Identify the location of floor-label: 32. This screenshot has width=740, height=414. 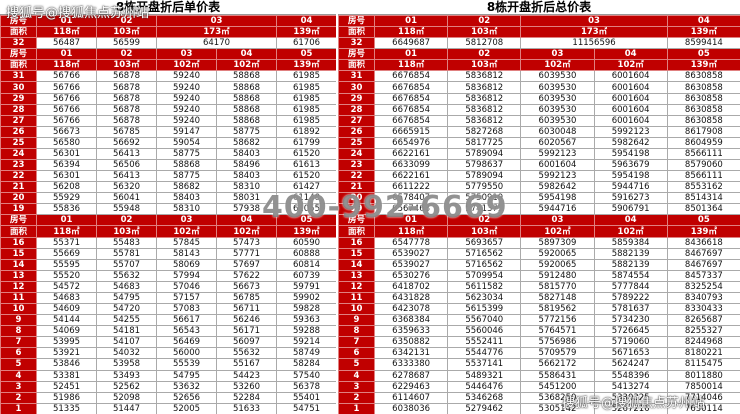
(18, 43).